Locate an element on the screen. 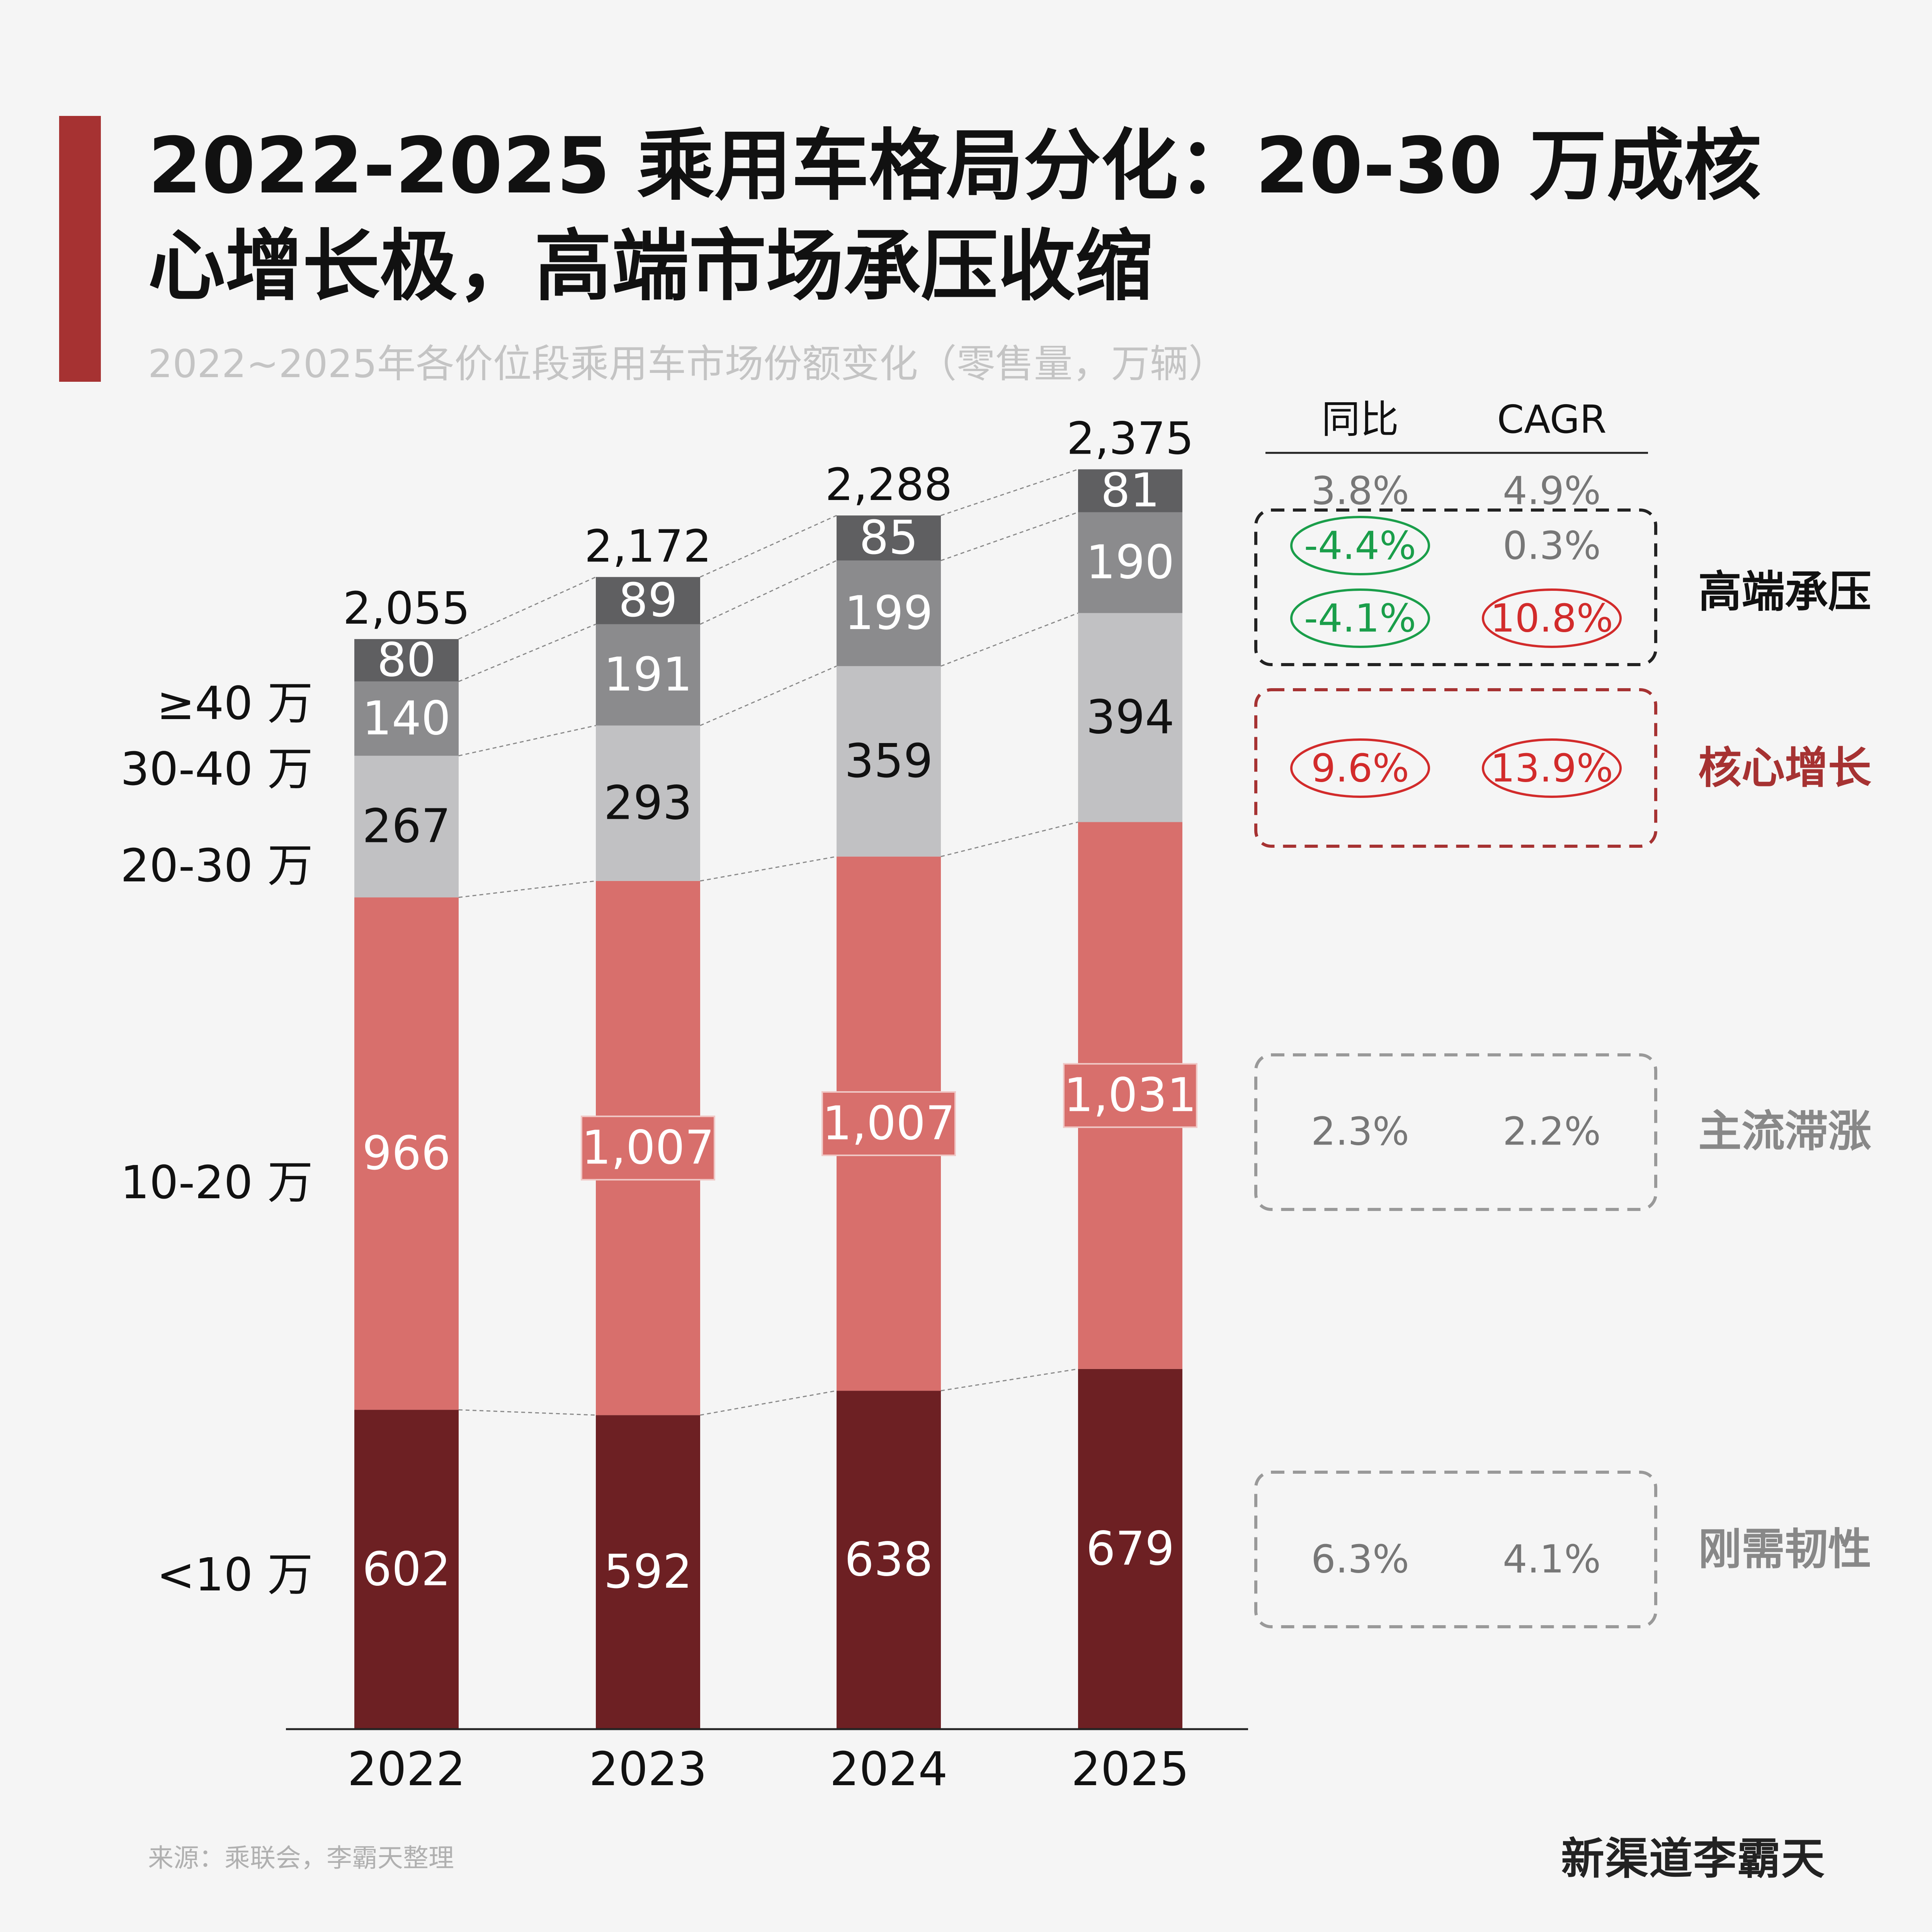 This screenshot has width=1932, height=1932. cagr-value: 13.9% is located at coordinates (1552, 769).